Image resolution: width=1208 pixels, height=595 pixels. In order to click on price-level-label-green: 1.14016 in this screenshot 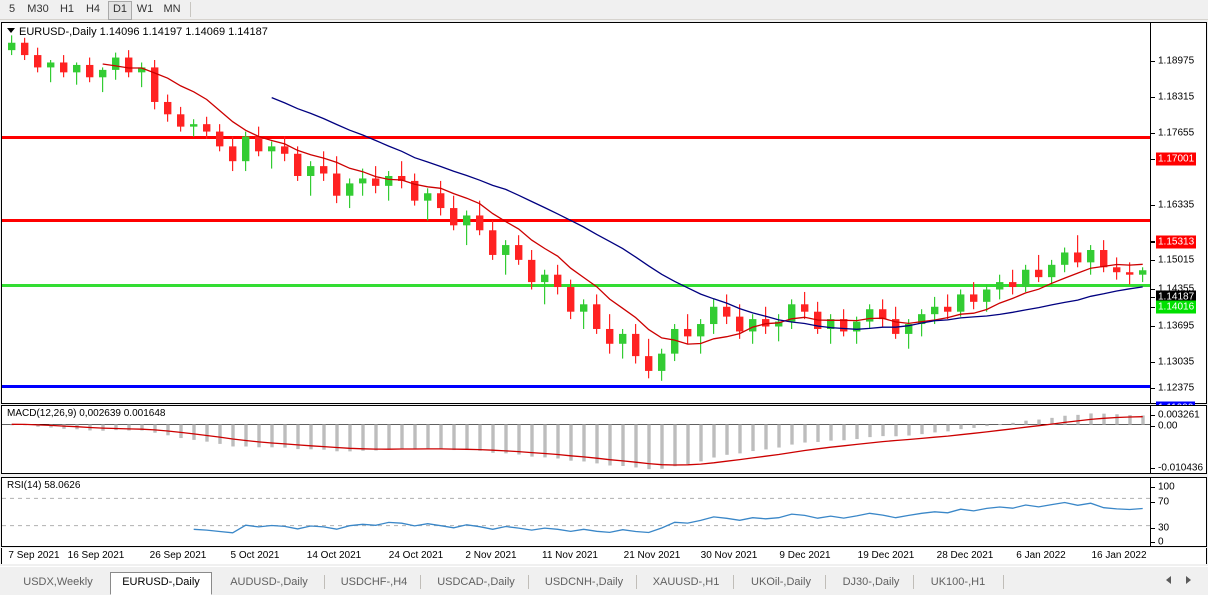, I will do `click(1176, 307)`.